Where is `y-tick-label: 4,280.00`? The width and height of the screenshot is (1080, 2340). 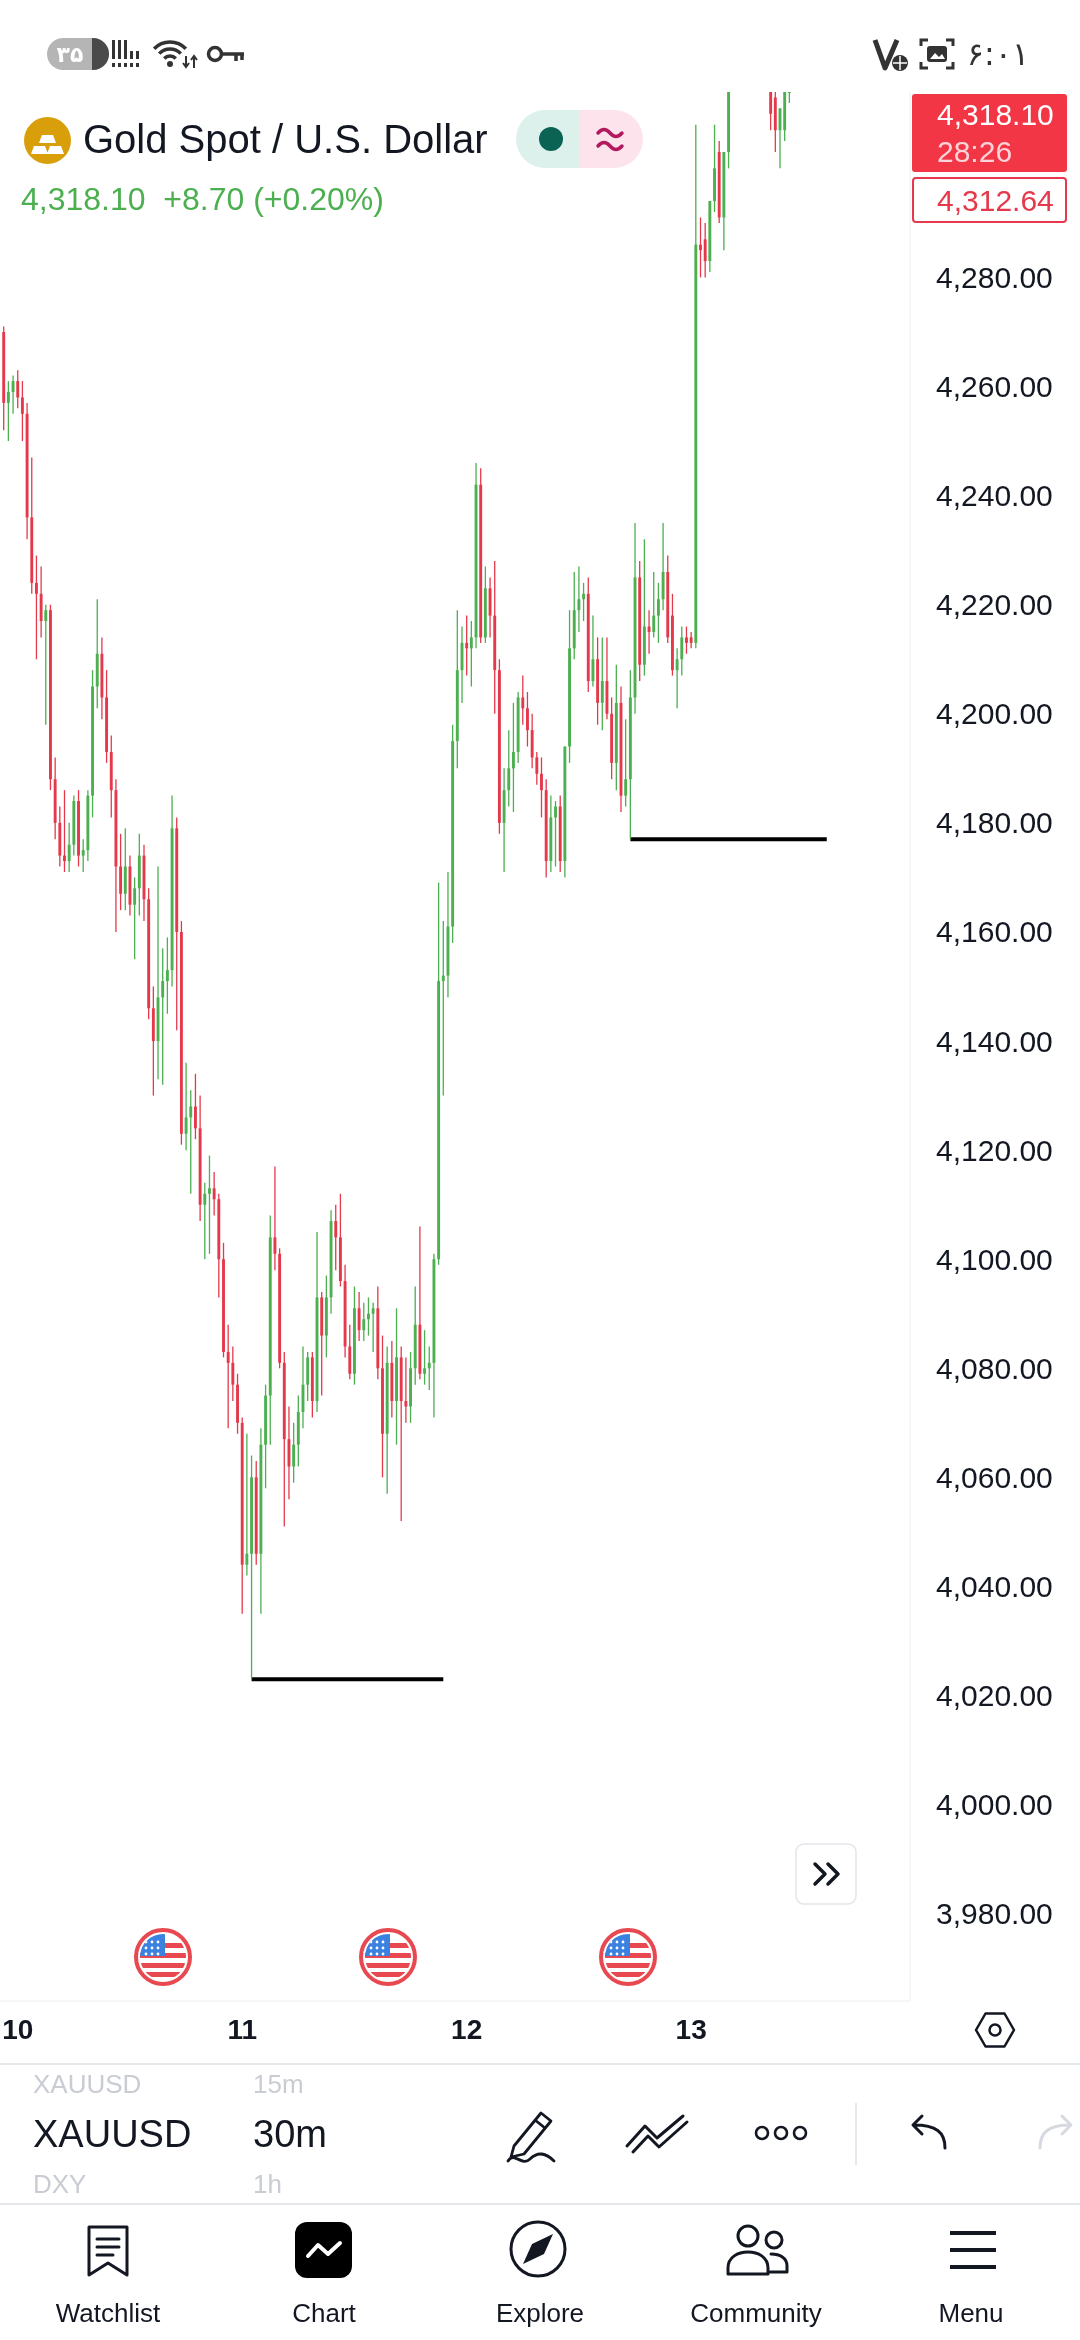
y-tick-label: 4,280.00 is located at coordinates (994, 277).